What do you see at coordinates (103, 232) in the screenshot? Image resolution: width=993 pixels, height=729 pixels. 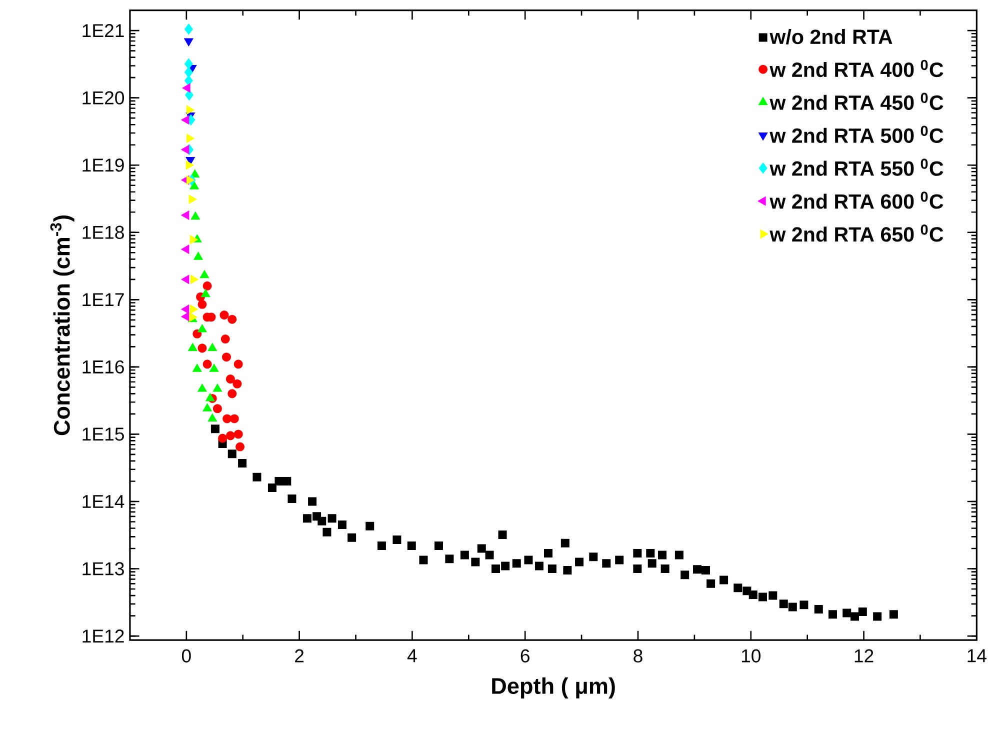 I see `y-tick-label: 1E18` at bounding box center [103, 232].